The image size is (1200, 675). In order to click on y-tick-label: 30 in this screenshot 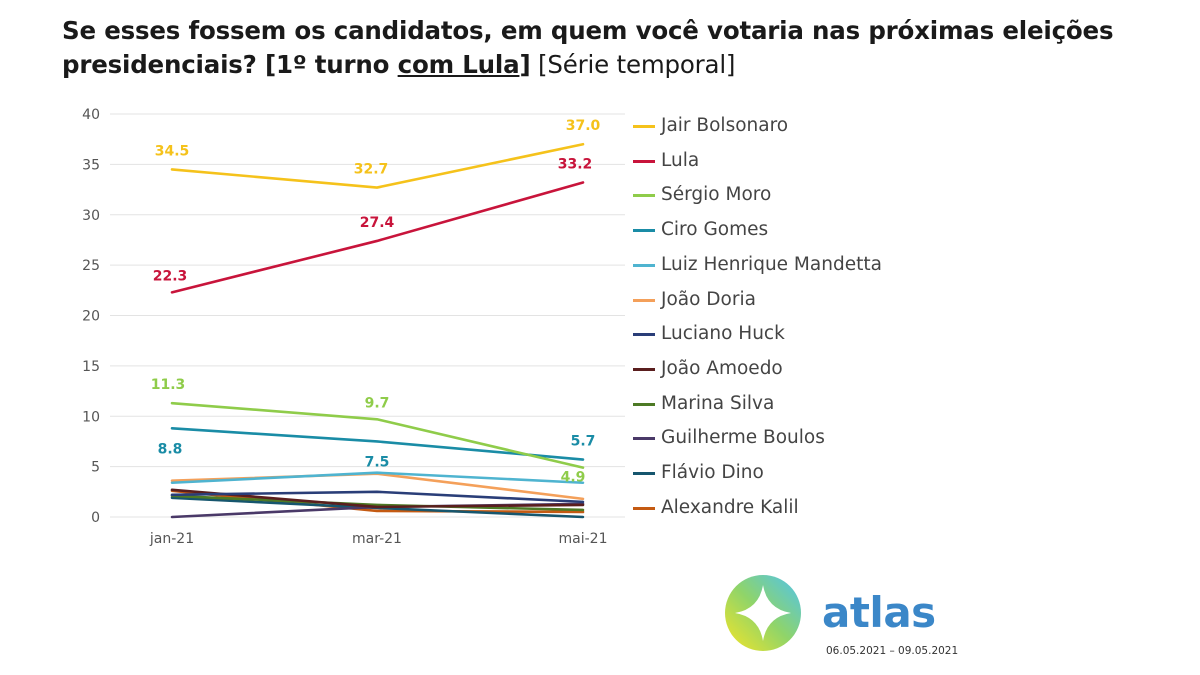, I will do `click(91, 216)`.